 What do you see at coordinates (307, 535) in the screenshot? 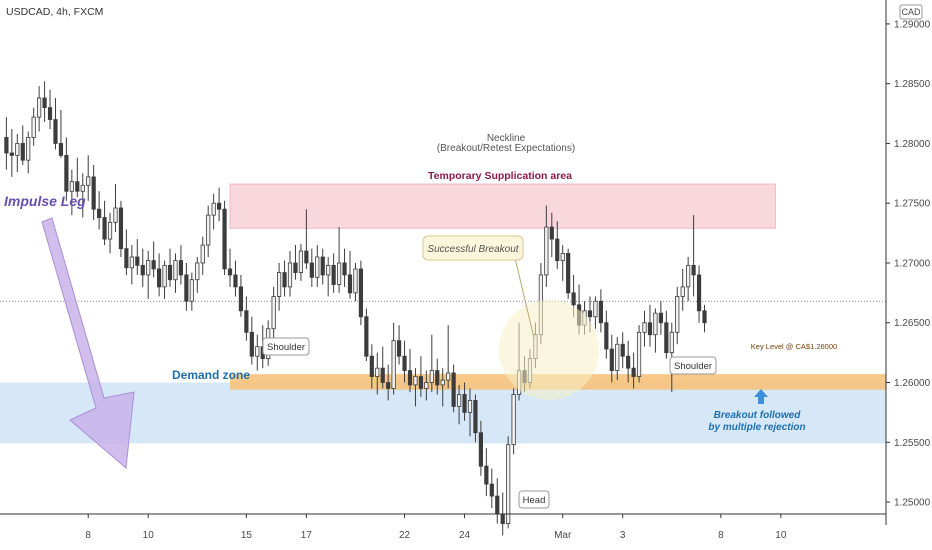
I see `time-tick-label: 17` at bounding box center [307, 535].